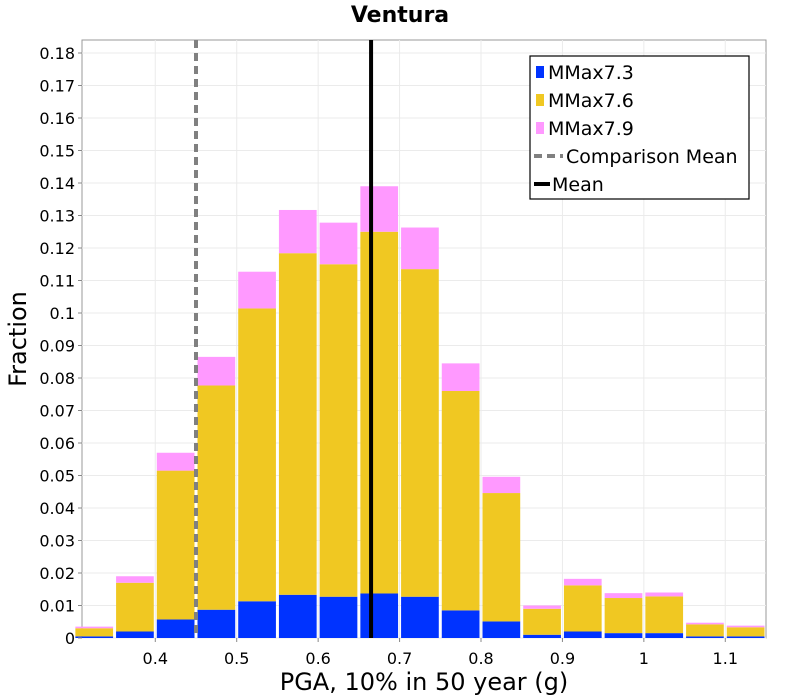 Image resolution: width=800 pixels, height=700 pixels. What do you see at coordinates (155, 658) in the screenshot?
I see `x-tick-label: 0.4` at bounding box center [155, 658].